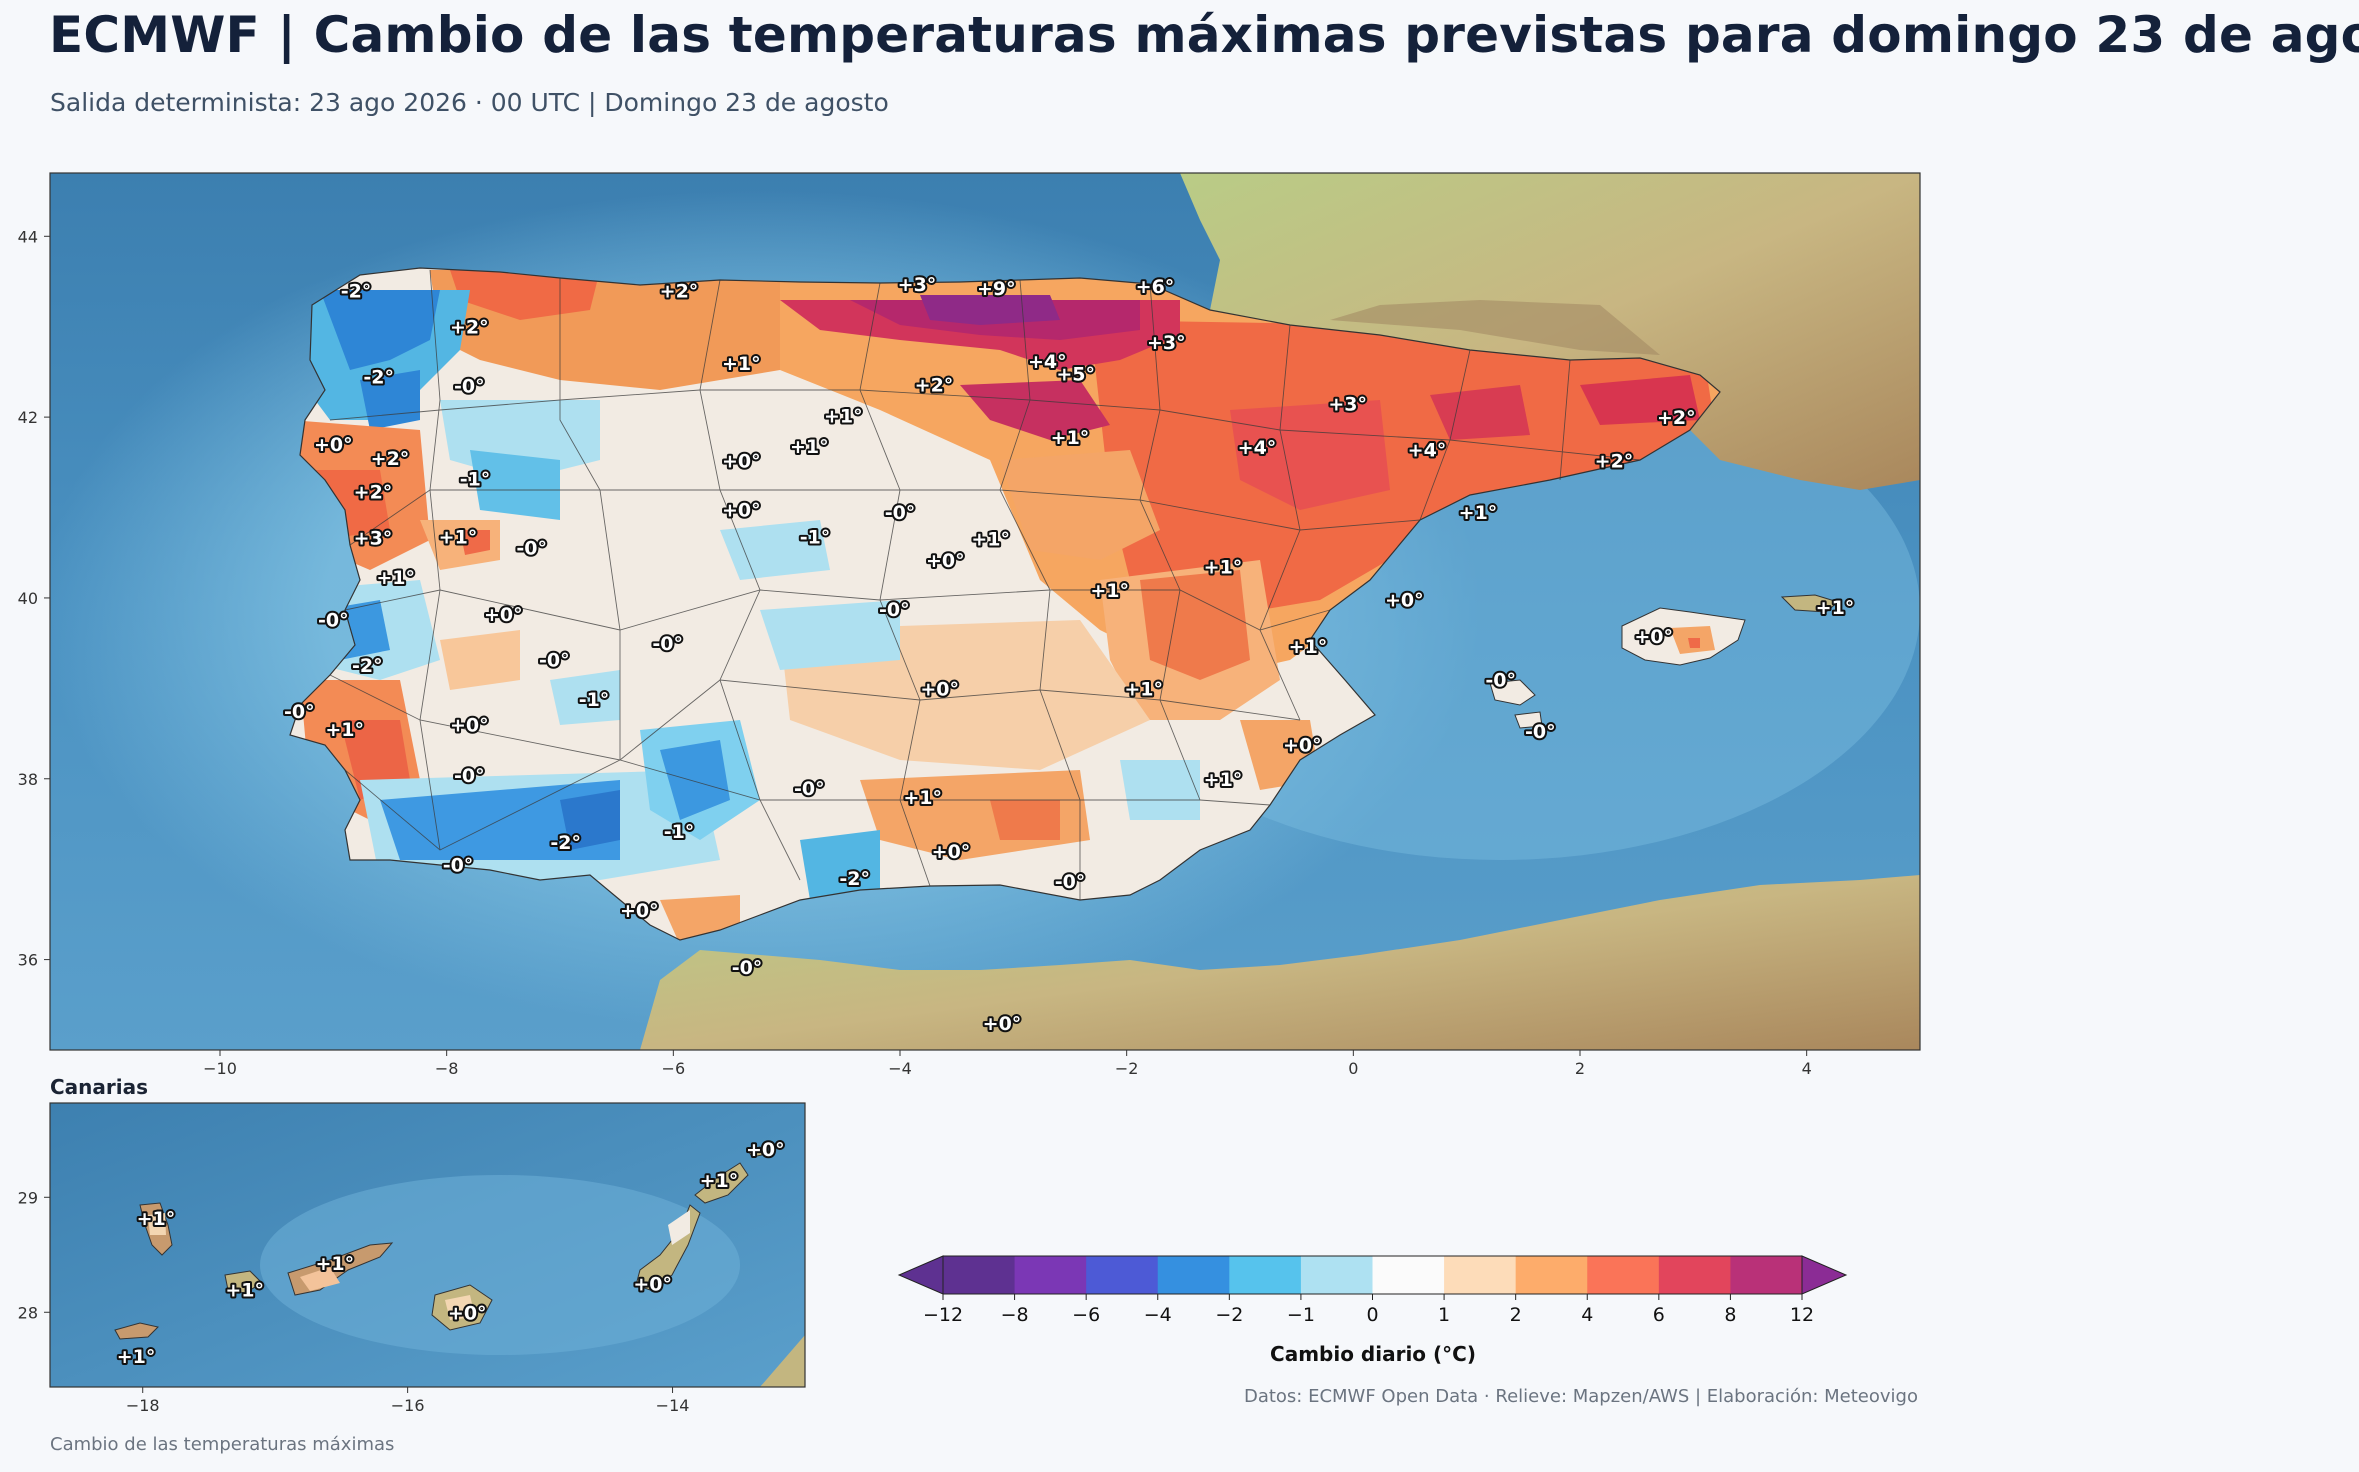  Describe the element at coordinates (1659, 1315) in the screenshot. I see `colorbar-tick-label: 6` at that location.